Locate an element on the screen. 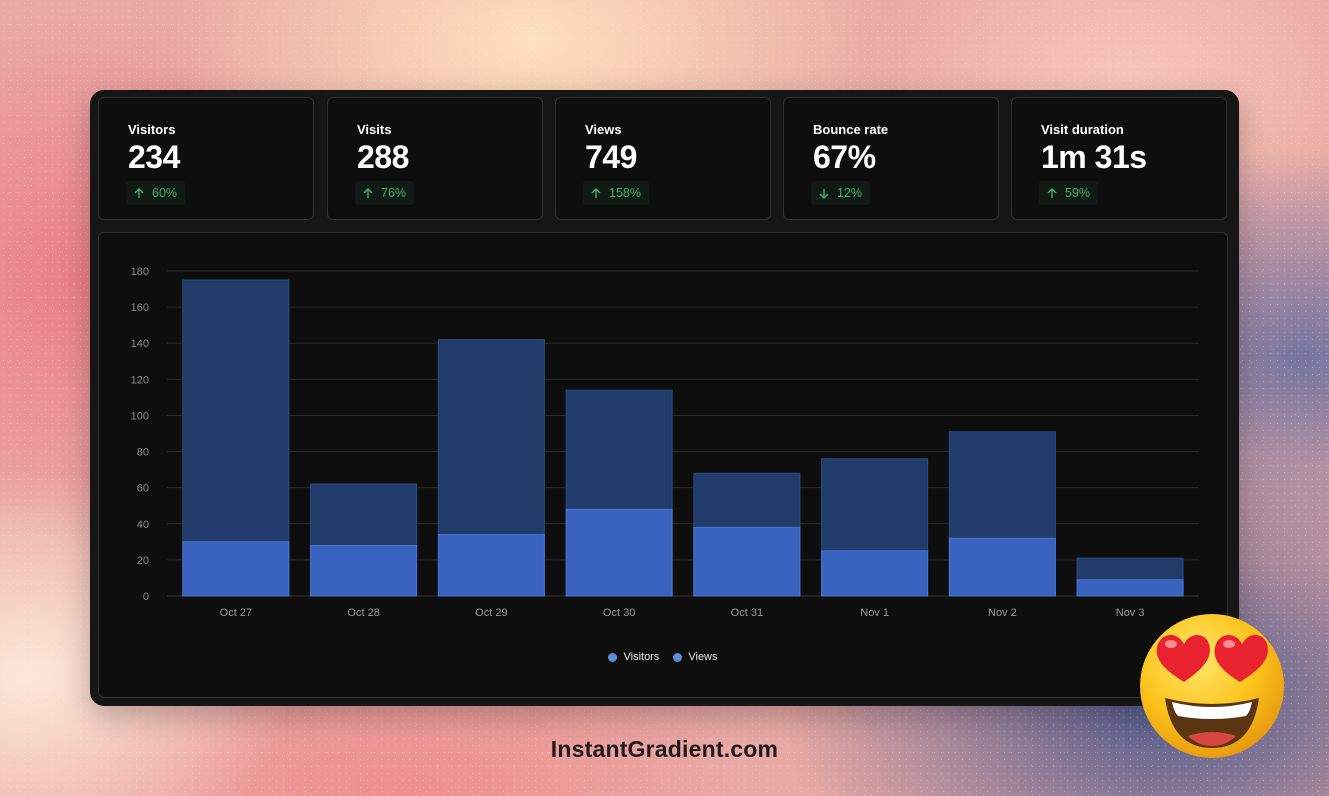 This screenshot has height=796, width=1329. y-tick-label: 20 is located at coordinates (143, 561).